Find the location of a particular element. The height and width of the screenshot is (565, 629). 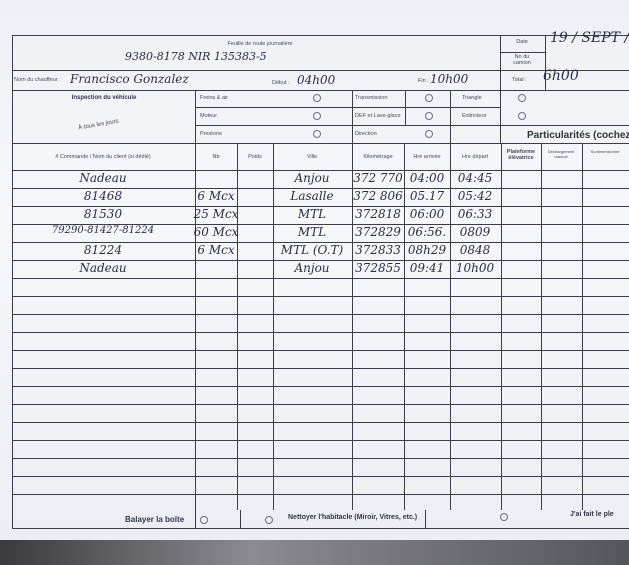

table-header-4: Kilométrage is located at coordinates (378, 157).